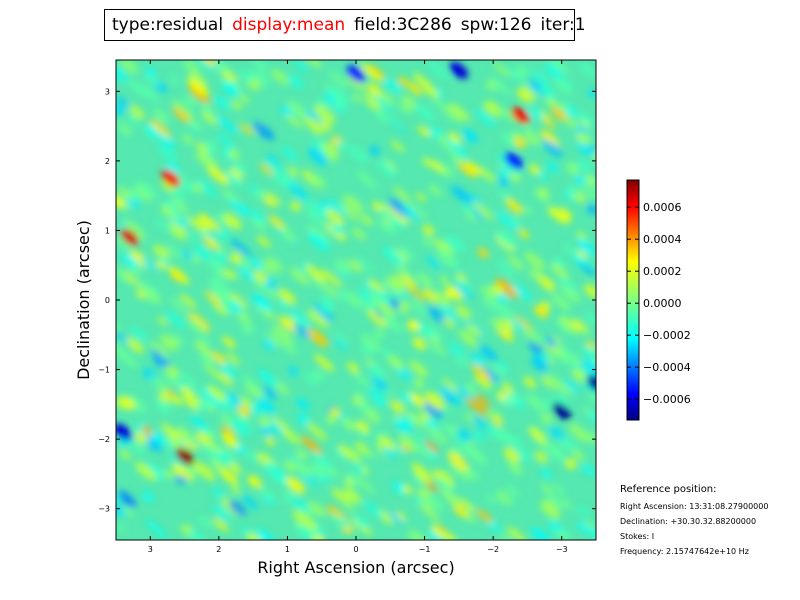 This screenshot has width=800, height=600. What do you see at coordinates (289, 25) in the screenshot?
I see `title-display: display:mean` at bounding box center [289, 25].